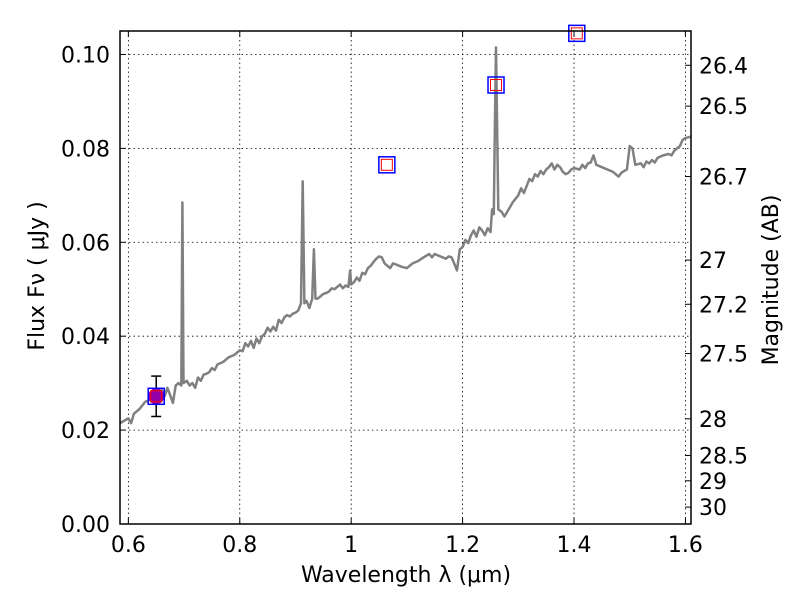 The width and height of the screenshot is (800, 600). Describe the element at coordinates (713, 420) in the screenshot. I see `right-tick-label: 28` at that location.